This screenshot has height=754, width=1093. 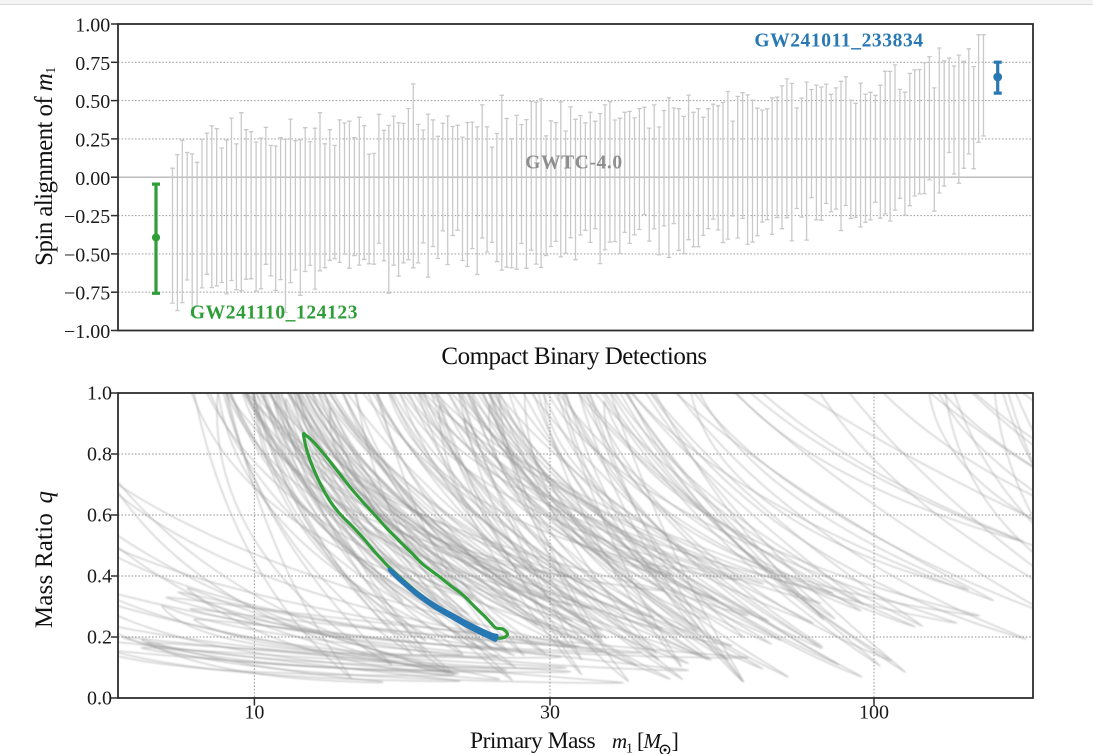 I want to click on svg-text: −0.50, so click(x=87, y=255).